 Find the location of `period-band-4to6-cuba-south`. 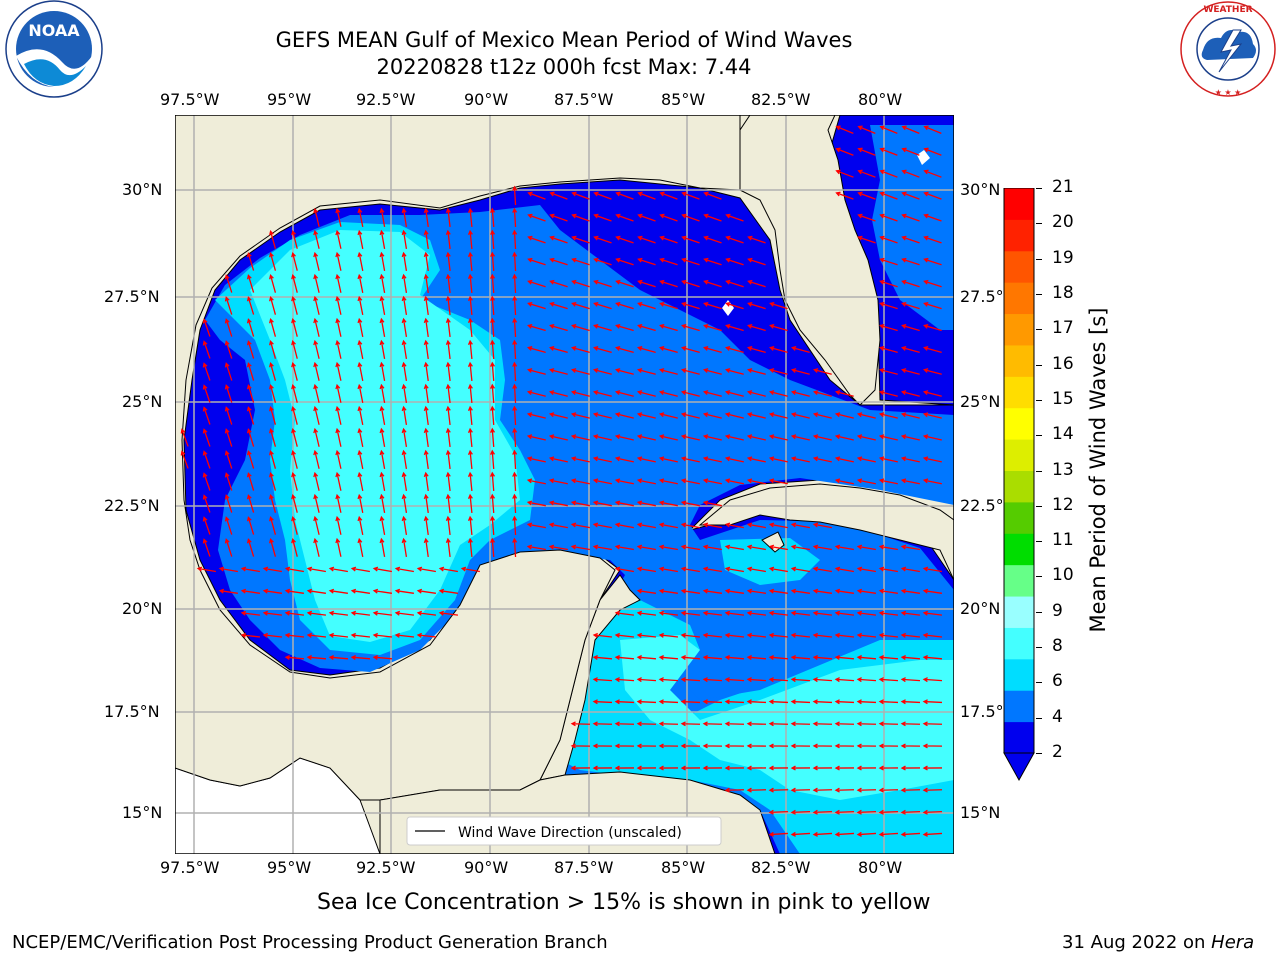

period-band-4to6-cuba-south is located at coordinates (770, 561).